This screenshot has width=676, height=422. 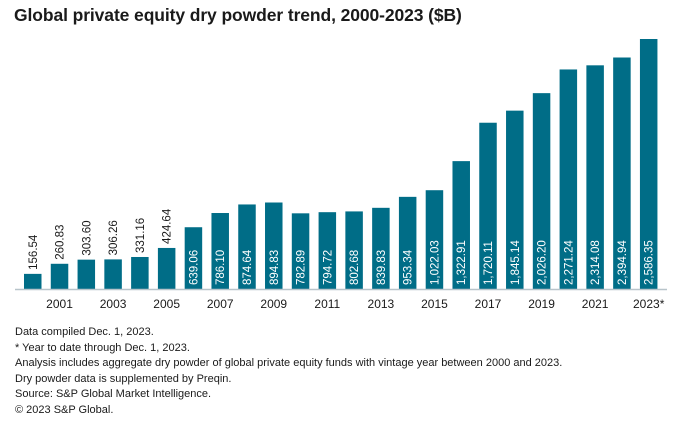 What do you see at coordinates (113, 274) in the screenshot?
I see `bar-2003` at bounding box center [113, 274].